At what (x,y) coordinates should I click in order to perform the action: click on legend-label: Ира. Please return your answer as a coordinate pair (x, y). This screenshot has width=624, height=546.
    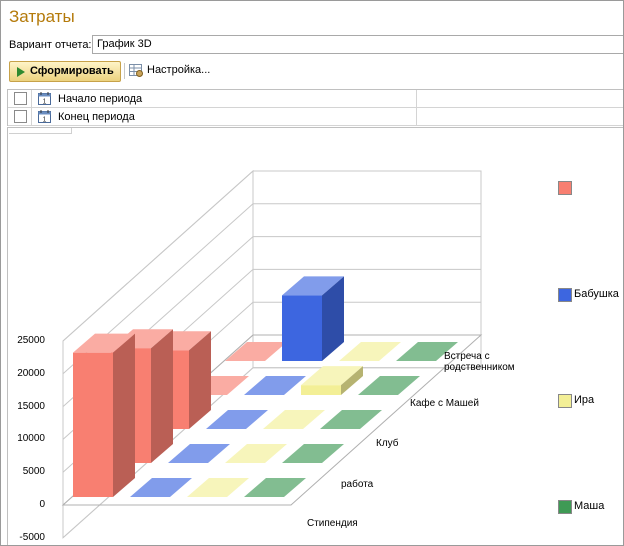
    Looking at the image, I should click on (584, 400).